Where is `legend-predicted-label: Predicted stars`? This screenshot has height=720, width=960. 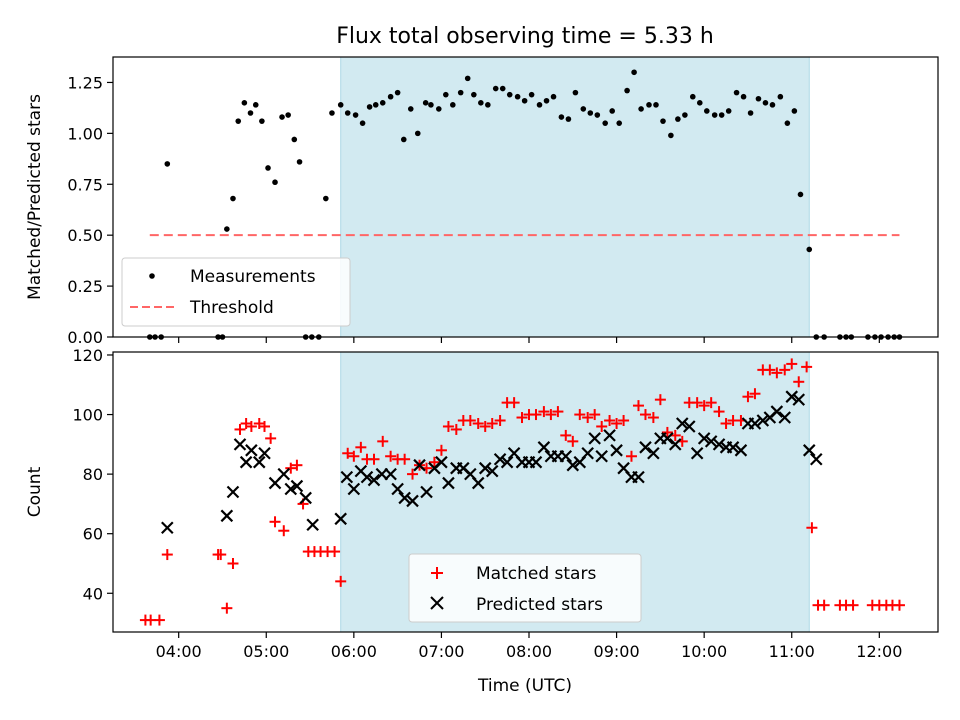
legend-predicted-label: Predicted stars is located at coordinates (539, 605).